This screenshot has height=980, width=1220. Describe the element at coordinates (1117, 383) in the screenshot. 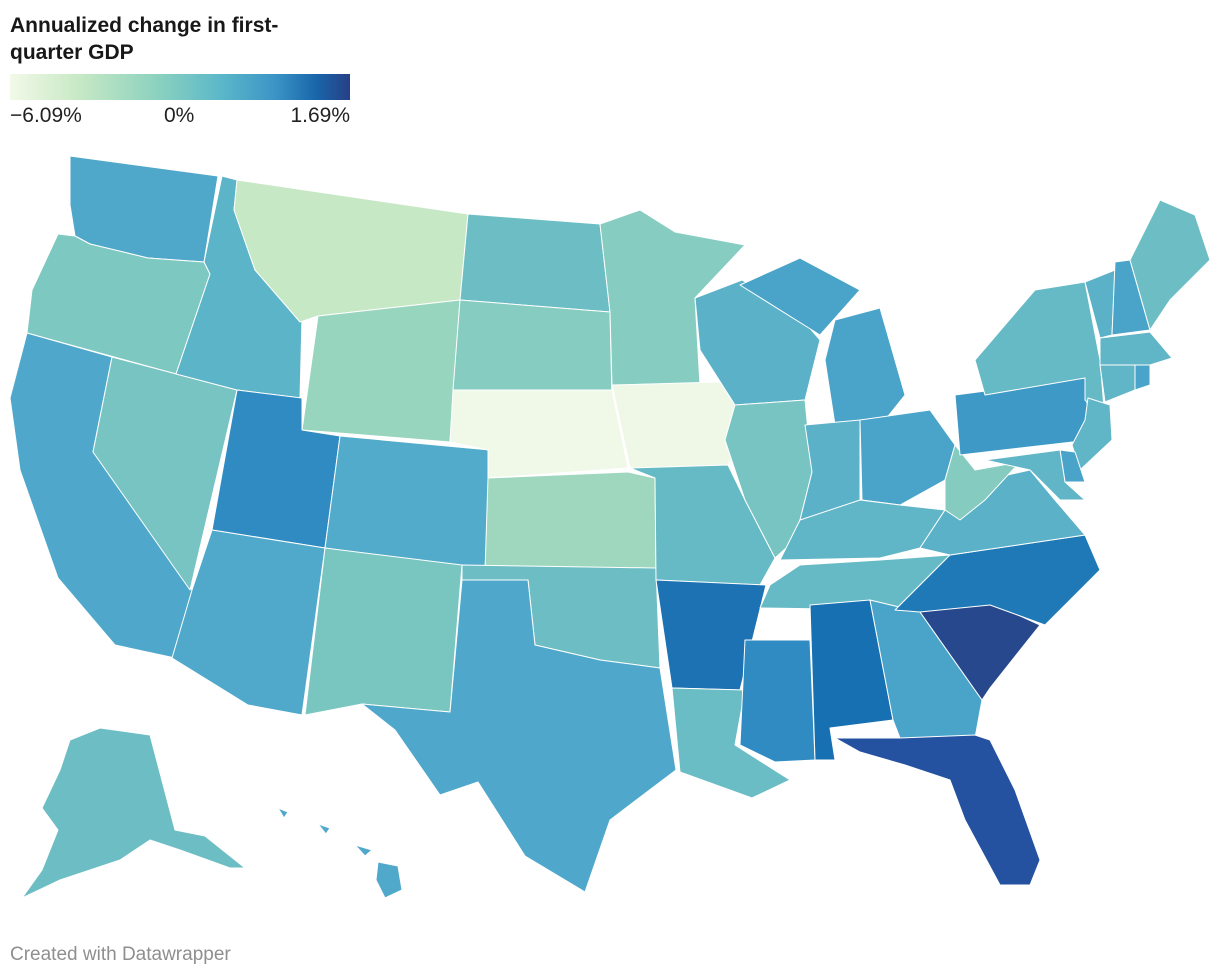

I see `state-ct` at that location.